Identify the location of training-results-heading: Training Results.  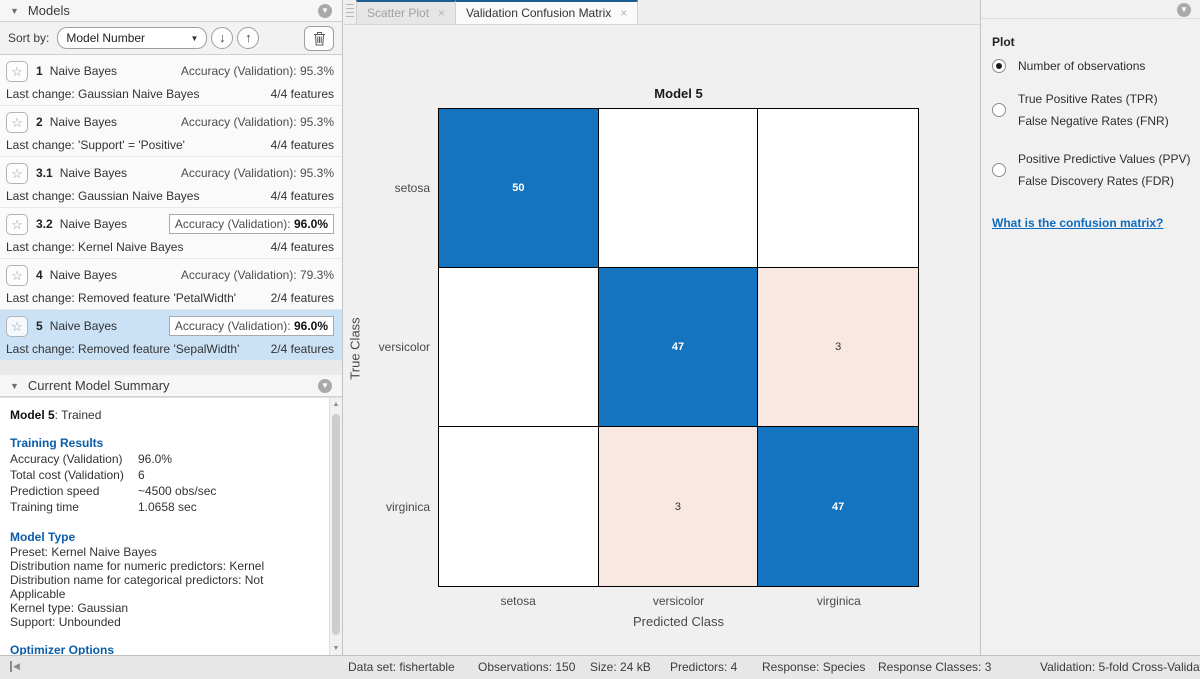
(57, 443).